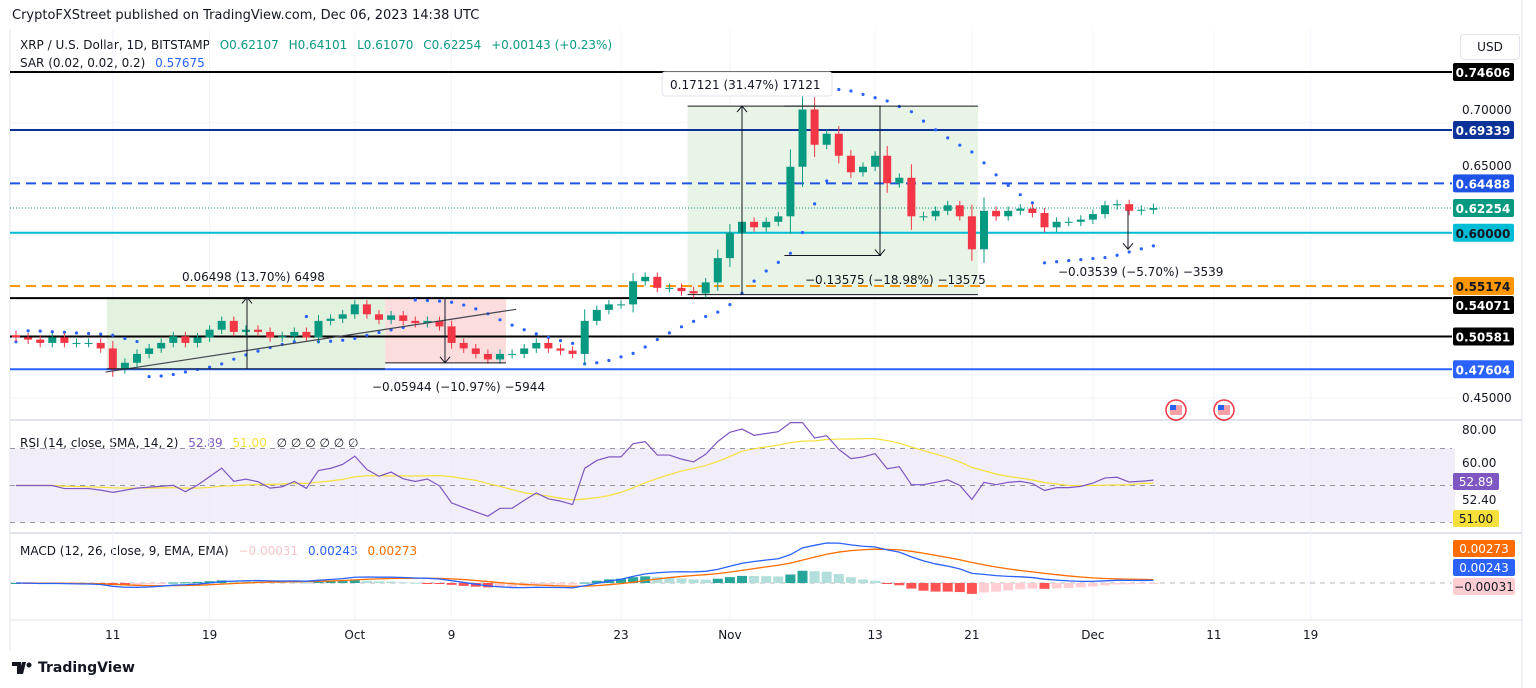 This screenshot has height=688, width=1536. I want to click on macd-signal-value: 0.00273, so click(392, 551).